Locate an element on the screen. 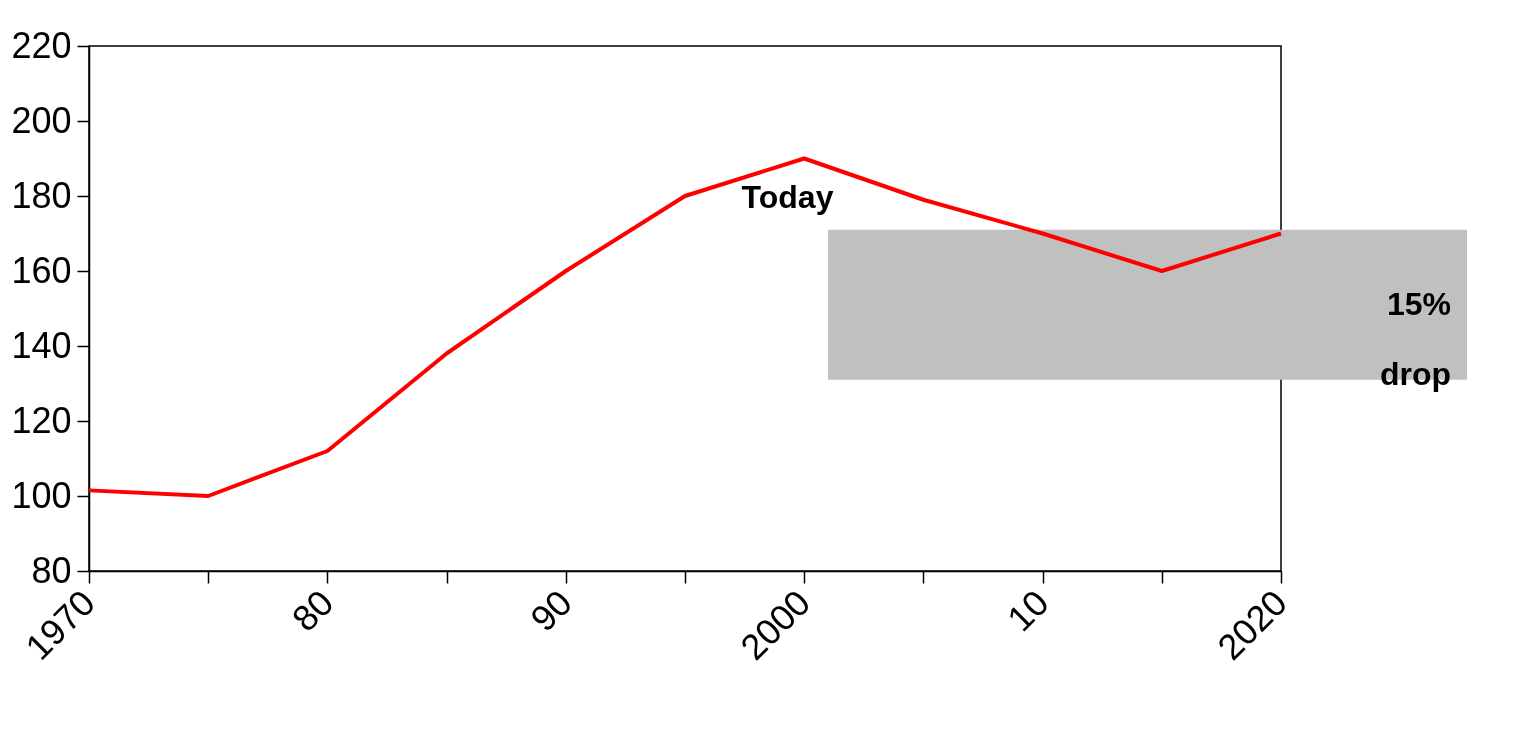 Image resolution: width=1527 pixels, height=733 pixels. y-tick-label: 120 is located at coordinates (41, 420).